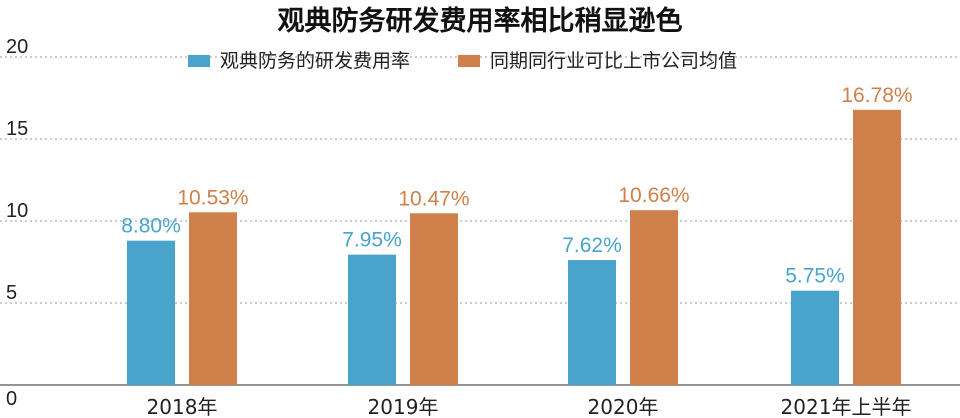  I want to click on legend: 观典防务的研发费用率 同期同行业可比上市公司均值, so click(462, 61).